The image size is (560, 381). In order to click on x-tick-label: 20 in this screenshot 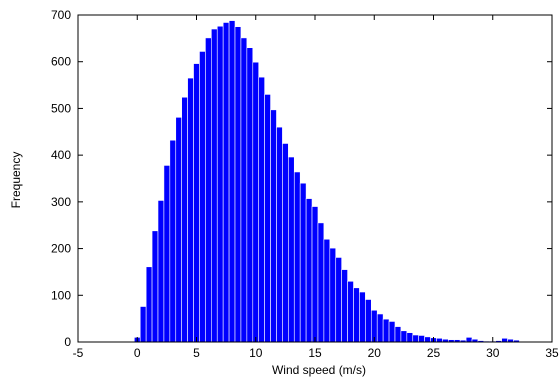, I will do `click(375, 353)`.